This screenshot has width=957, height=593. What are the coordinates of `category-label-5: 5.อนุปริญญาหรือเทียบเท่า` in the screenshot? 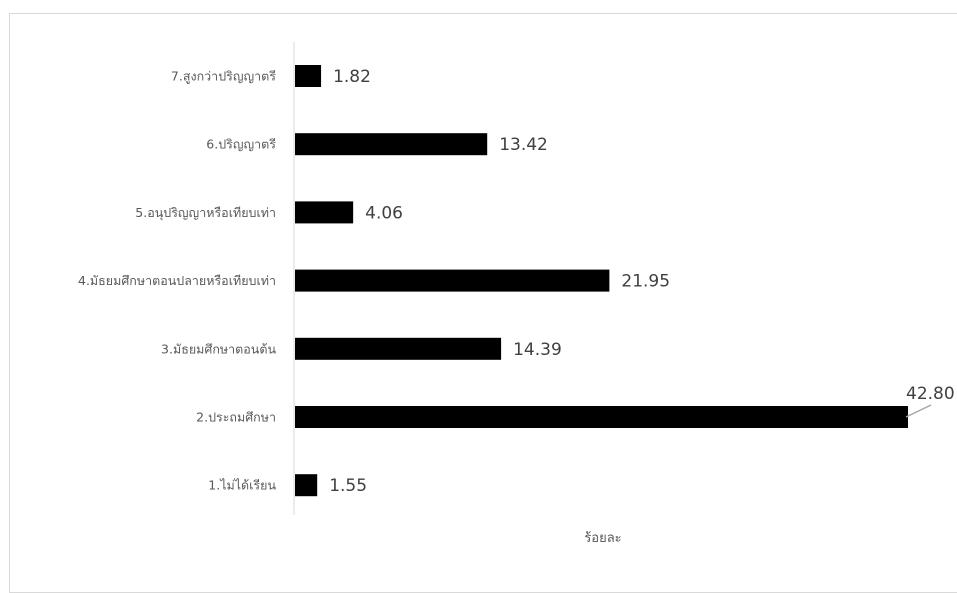 It's located at (205, 213).